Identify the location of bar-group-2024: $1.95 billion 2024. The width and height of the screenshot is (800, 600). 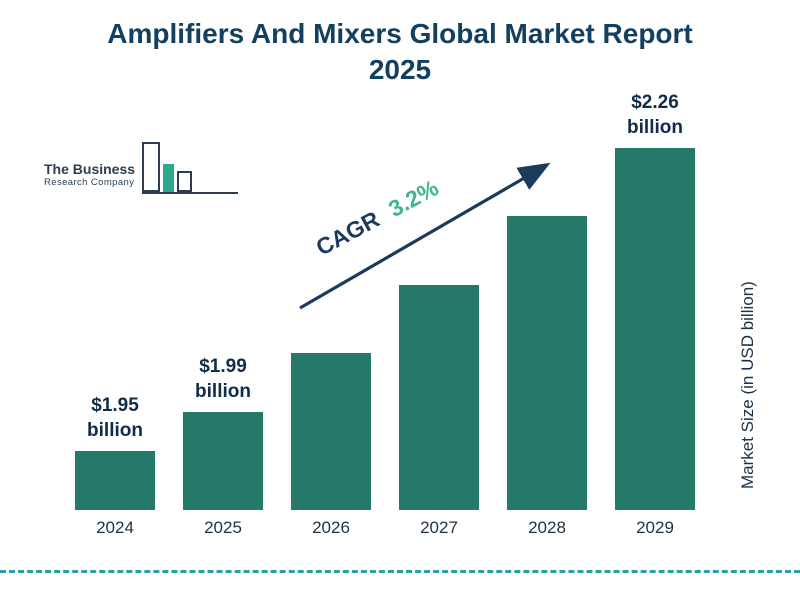
(115, 465).